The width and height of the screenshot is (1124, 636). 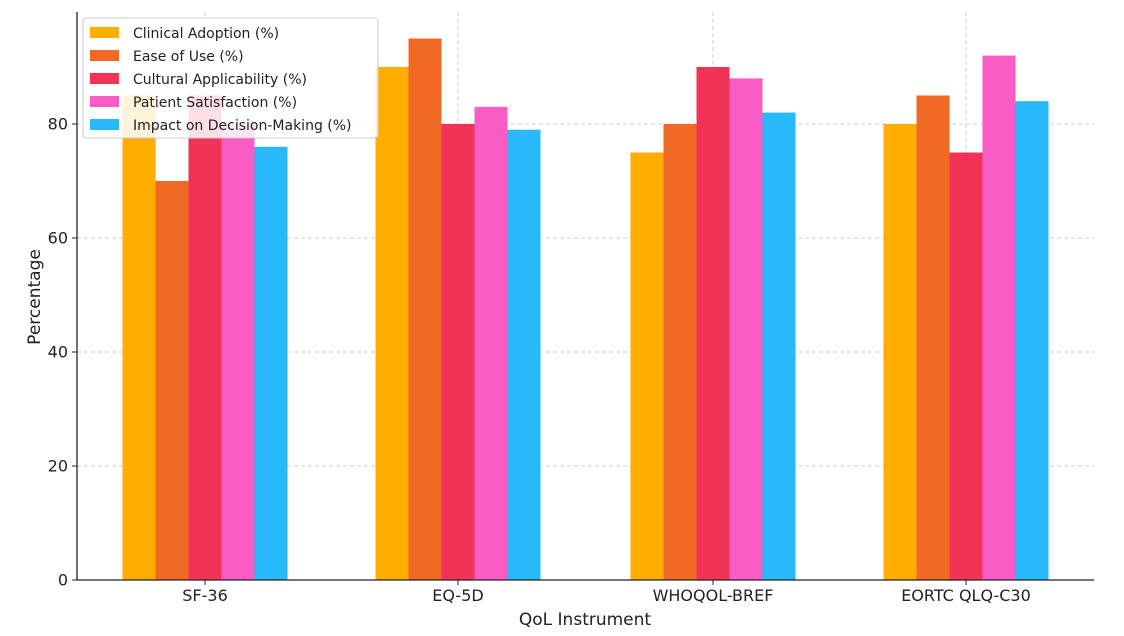 I want to click on bar-patient-satisfaction-eortc-qlq-c30, so click(x=999, y=318).